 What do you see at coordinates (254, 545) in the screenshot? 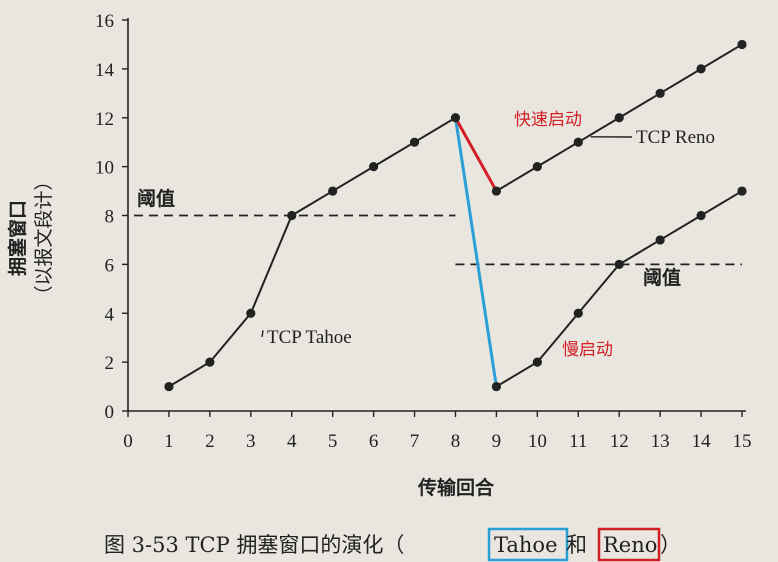
I see `caption-prefix: 图 3-53 TCP 拥塞窗口的演化（` at bounding box center [254, 545].